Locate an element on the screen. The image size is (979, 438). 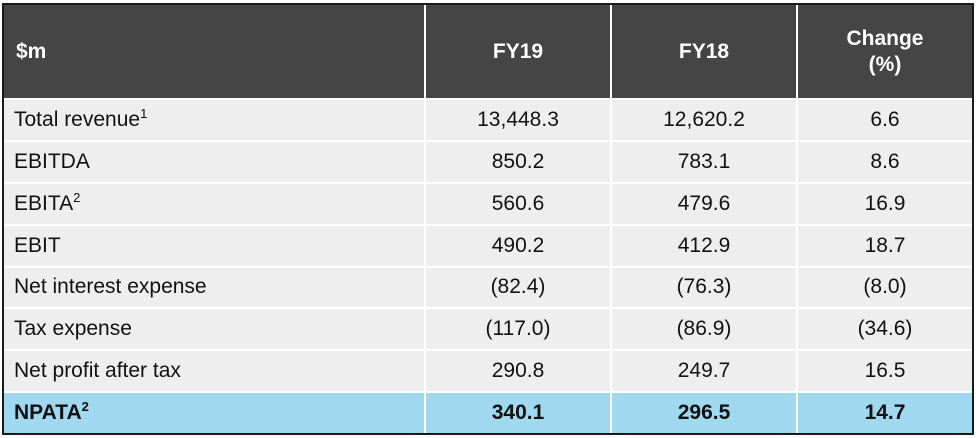
row-label-text: Net interest expense is located at coordinates (110, 287).